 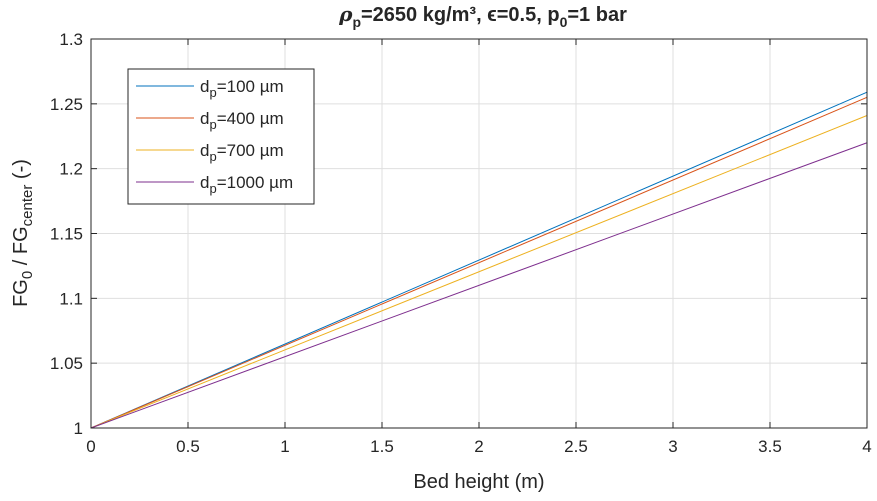 What do you see at coordinates (866, 446) in the screenshot?
I see `x-tick-label: 4` at bounding box center [866, 446].